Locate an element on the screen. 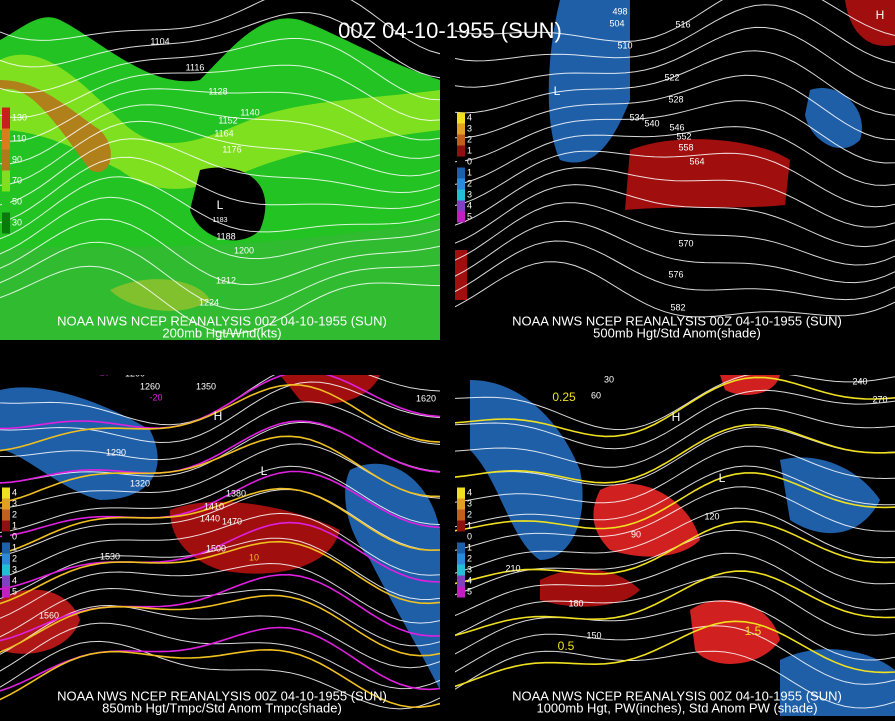 Image resolution: width=895 pixels, height=721 pixels. legend-label: 90 is located at coordinates (17, 159).